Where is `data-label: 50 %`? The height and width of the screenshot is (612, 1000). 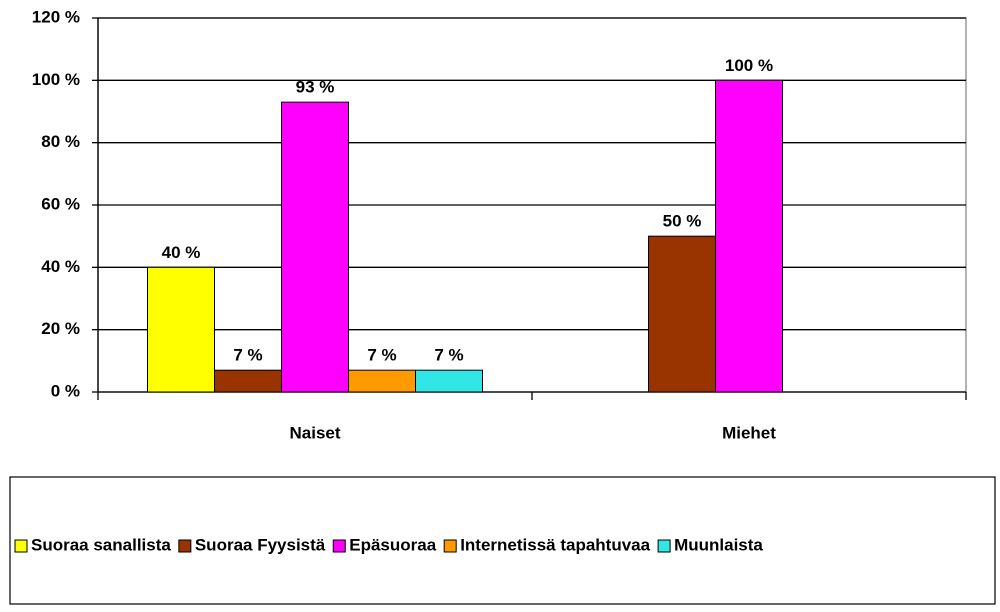 data-label: 50 % is located at coordinates (682, 221).